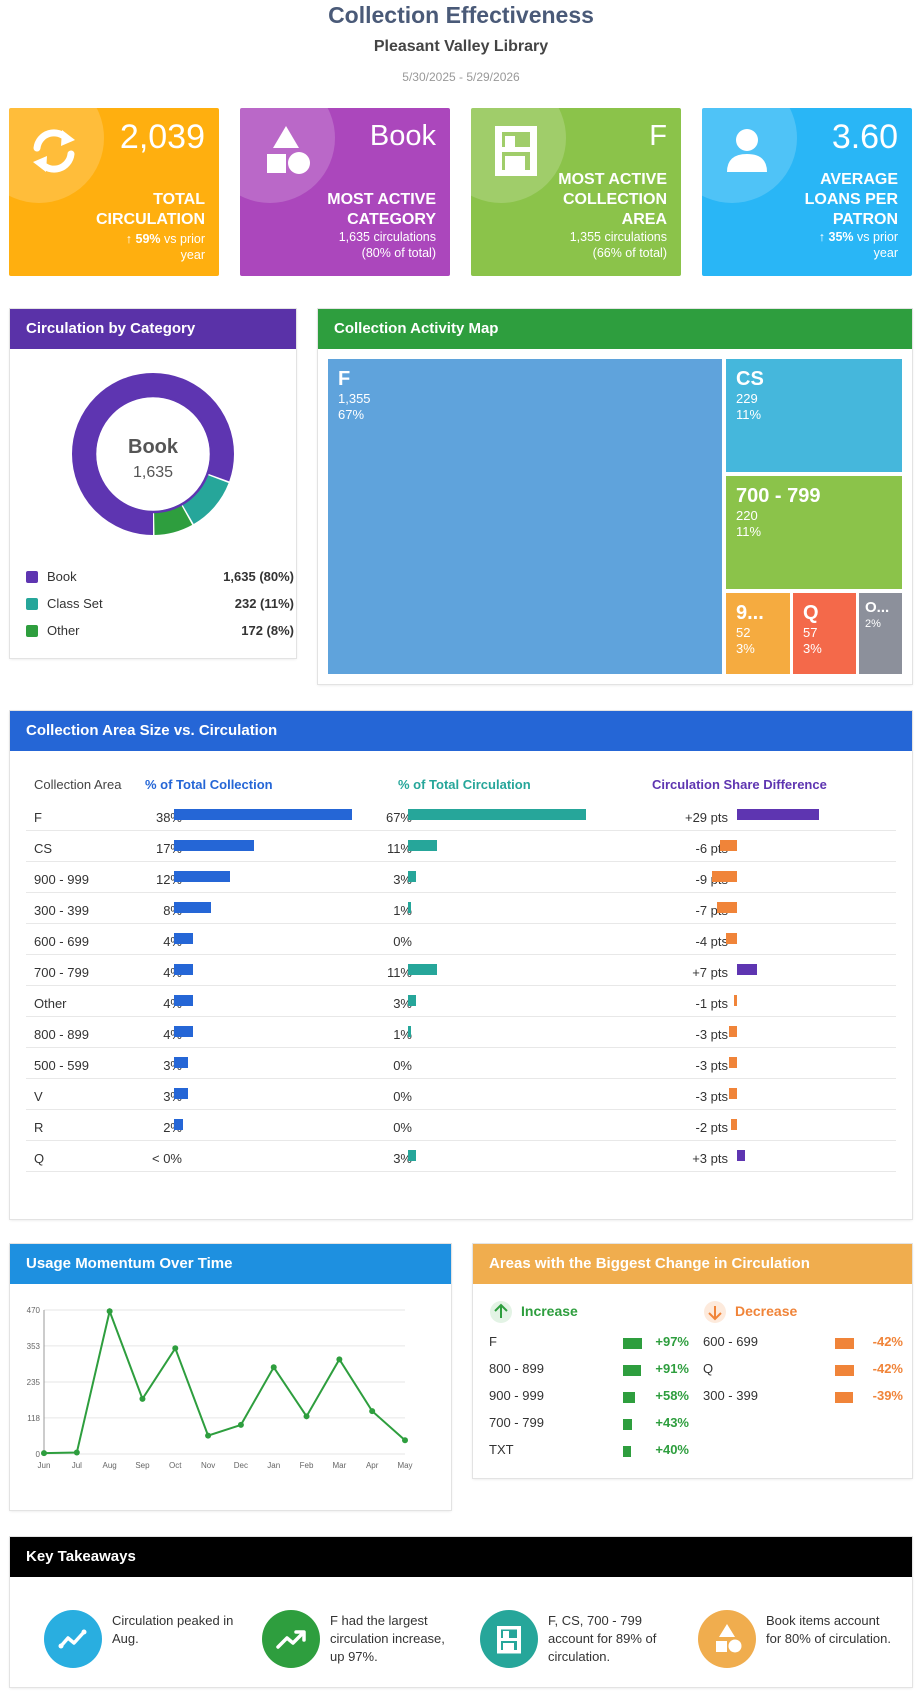 Image resolution: width=922 pixels, height=1704 pixels. Describe the element at coordinates (730, 1395) in the screenshot. I see `change-area: 300 - 399` at that location.